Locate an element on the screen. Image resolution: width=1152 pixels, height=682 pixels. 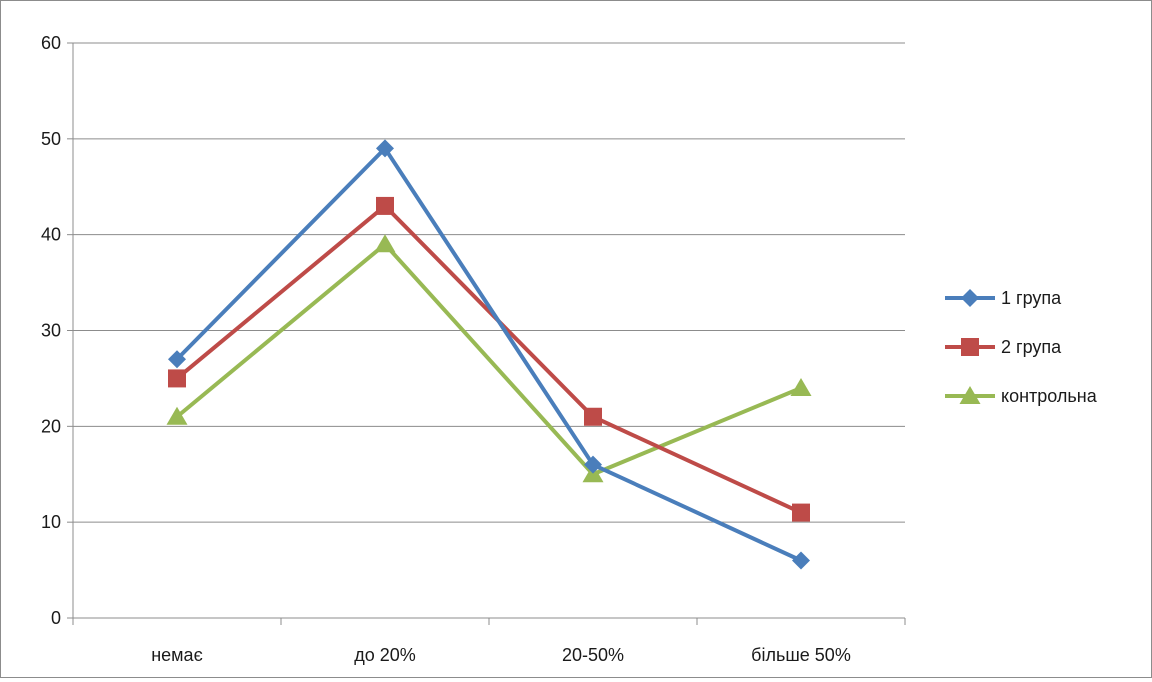
x-tick-label: немає is located at coordinates (177, 655).